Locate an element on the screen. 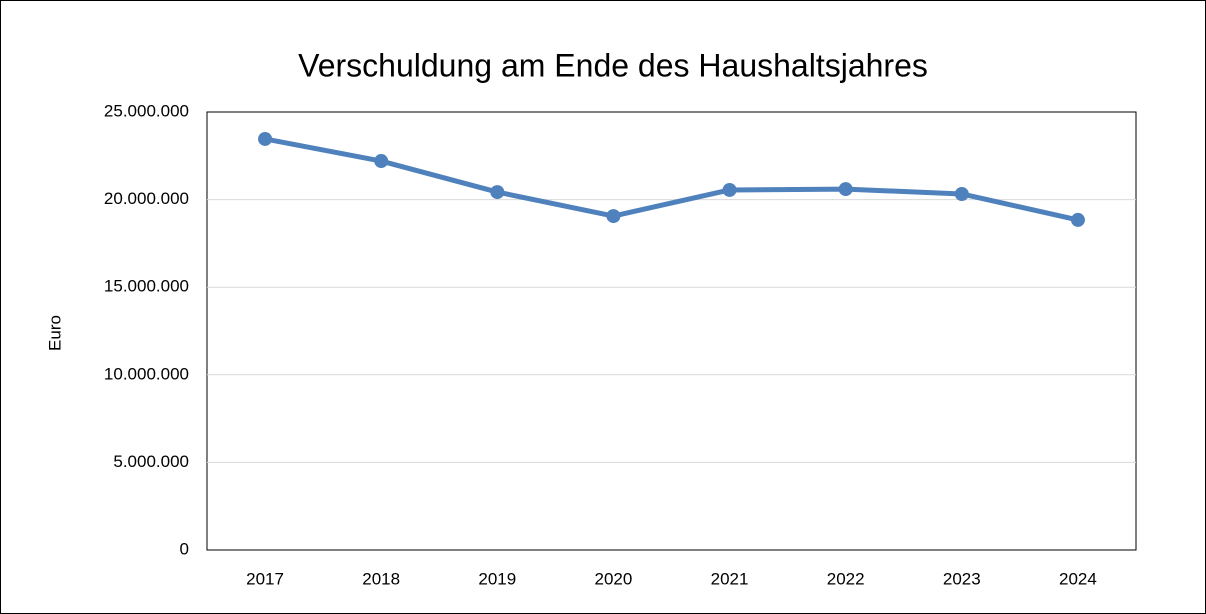 Image resolution: width=1206 pixels, height=614 pixels. chart-title: Verschuldung am Ende des Haushaltsjahres is located at coordinates (613, 65).